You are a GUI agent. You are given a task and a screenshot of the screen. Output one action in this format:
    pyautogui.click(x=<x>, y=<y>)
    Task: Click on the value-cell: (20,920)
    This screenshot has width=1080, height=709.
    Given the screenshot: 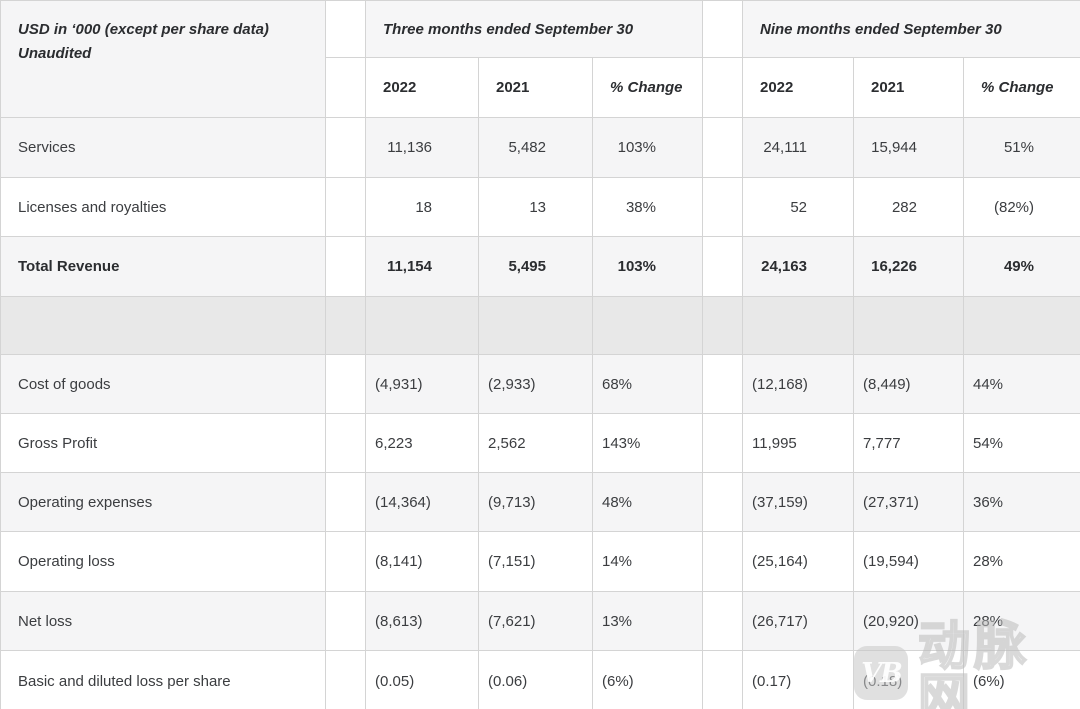 What is the action you would take?
    pyautogui.click(x=908, y=621)
    